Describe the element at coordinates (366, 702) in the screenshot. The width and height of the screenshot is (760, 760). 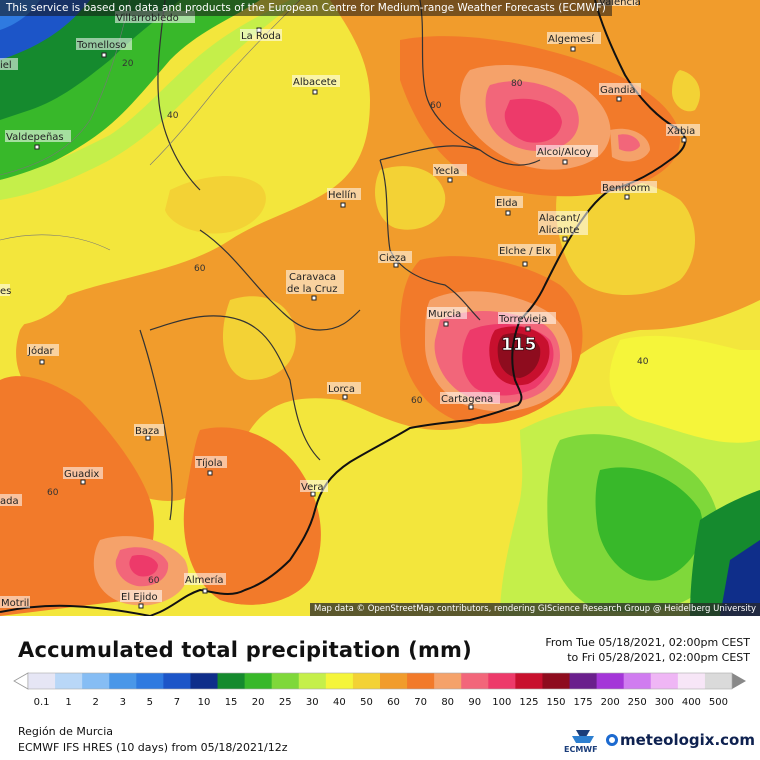
I see `legend-tick-label: 50` at that location.